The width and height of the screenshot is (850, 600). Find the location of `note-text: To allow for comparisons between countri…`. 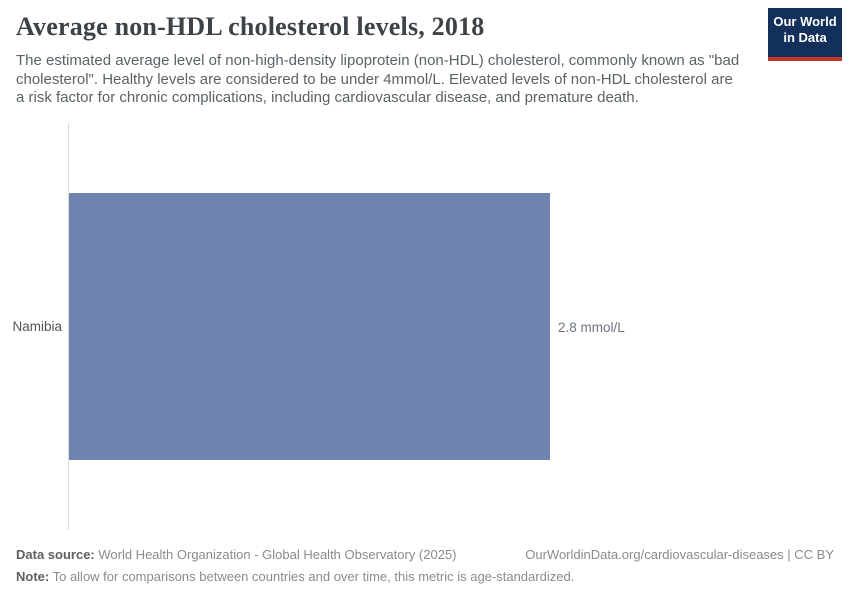

note-text: To allow for comparisons between countri… is located at coordinates (312, 576).